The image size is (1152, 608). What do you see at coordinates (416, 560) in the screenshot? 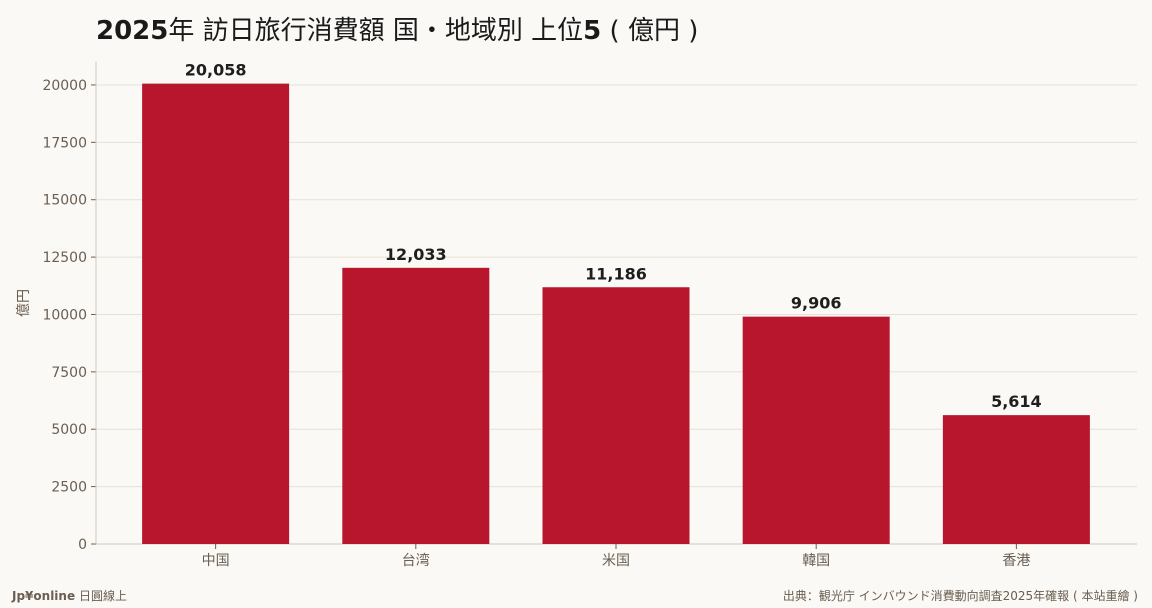
I see `x-tick-label: 台湾` at bounding box center [416, 560].